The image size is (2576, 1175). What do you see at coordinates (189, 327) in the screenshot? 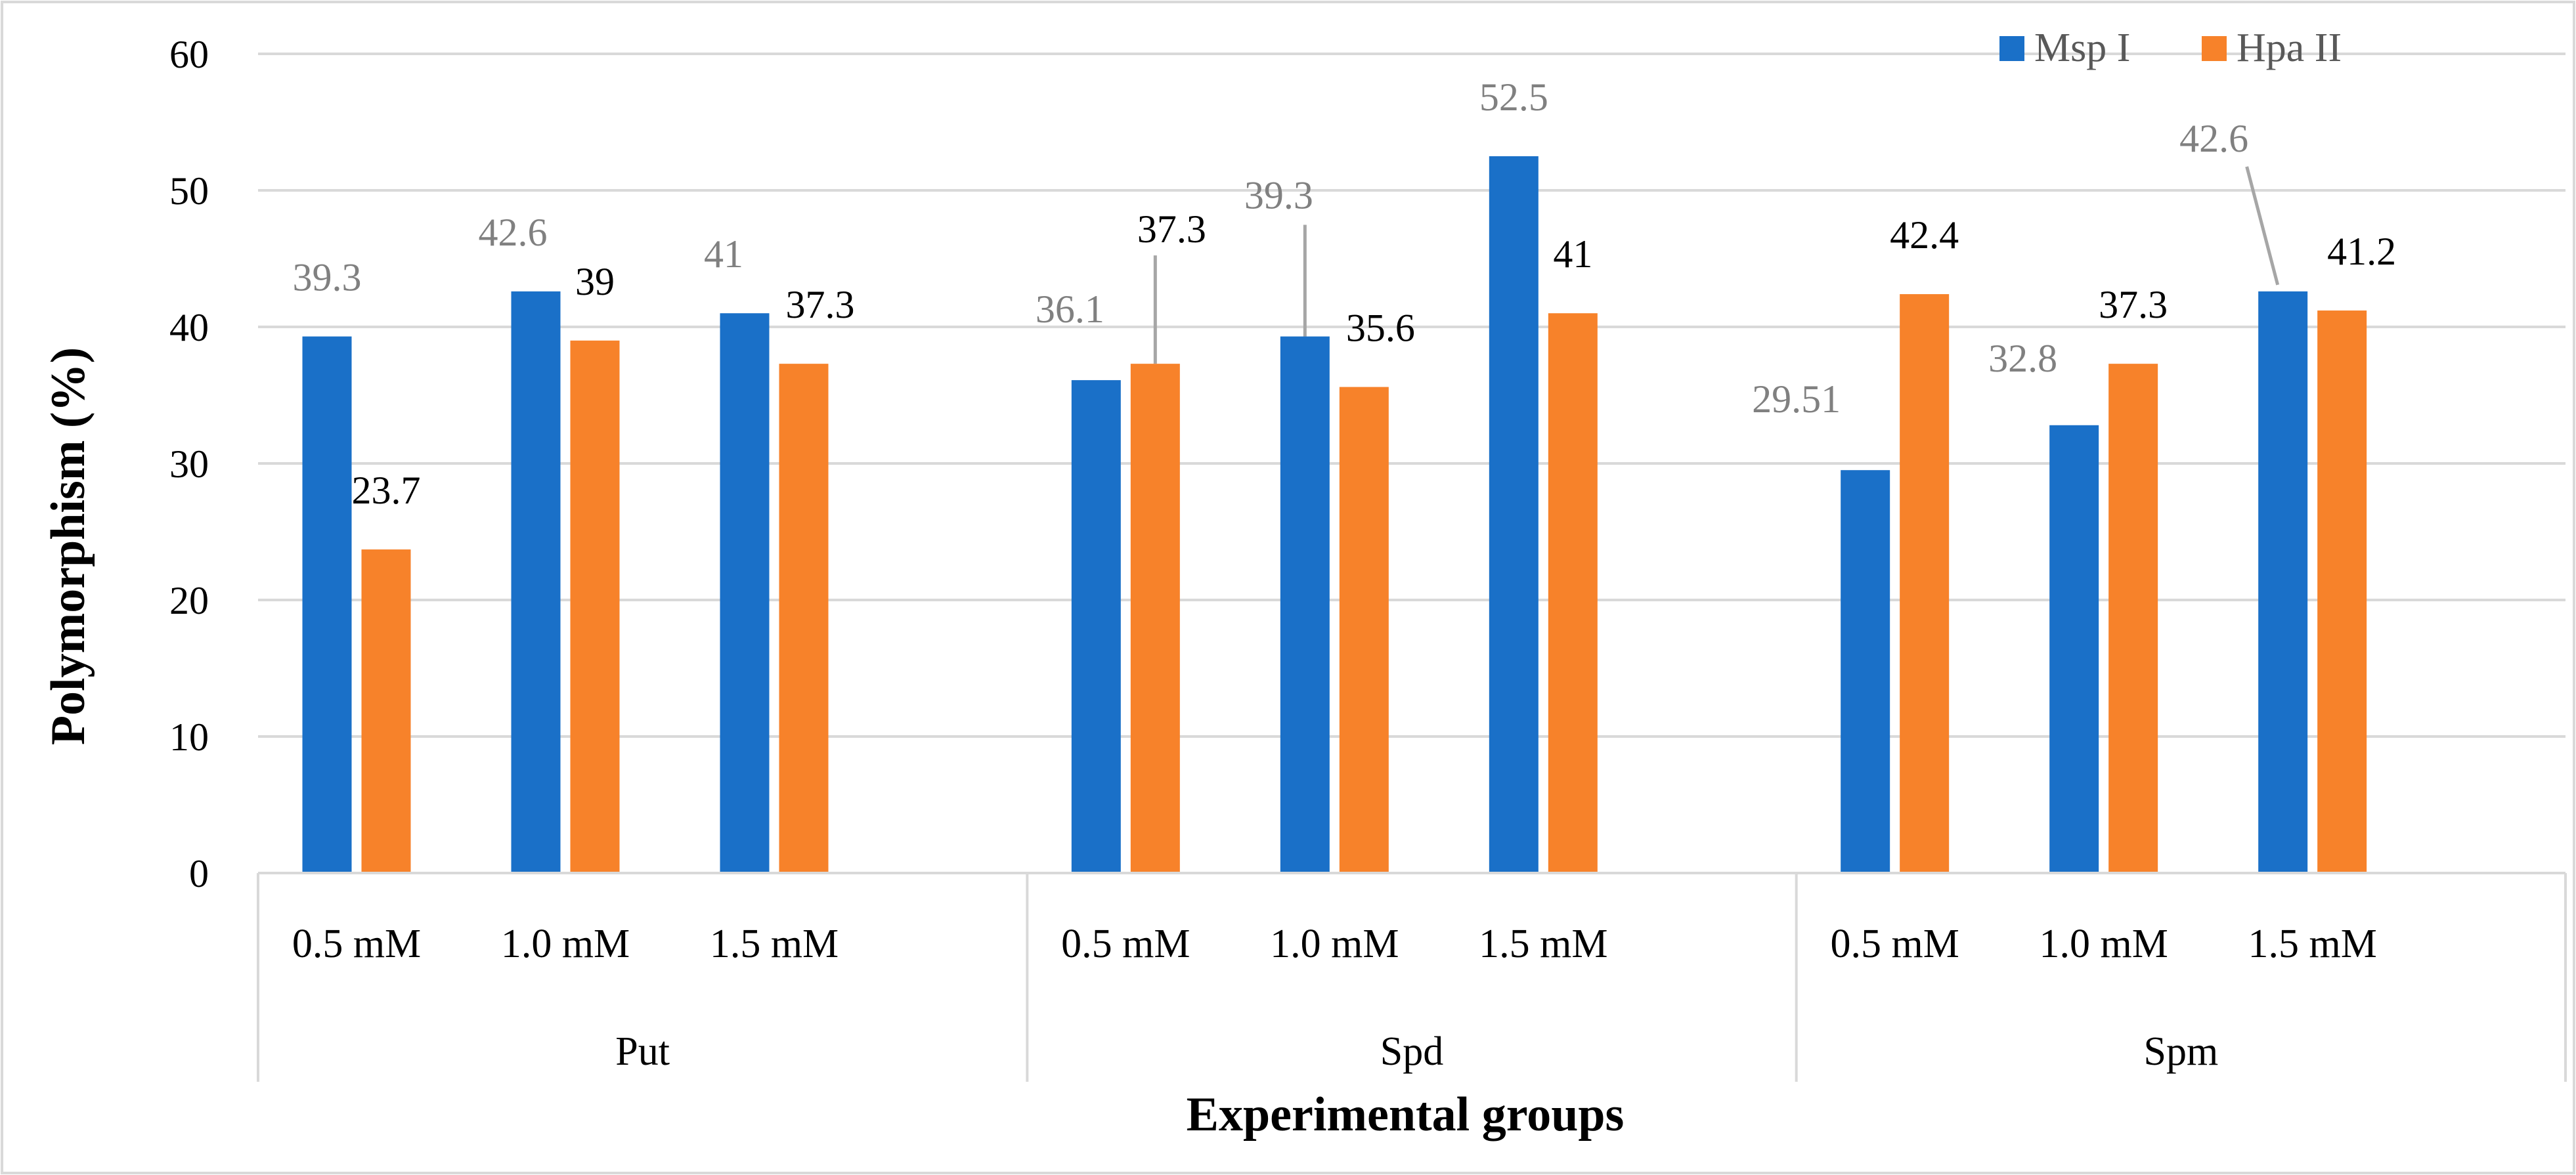
I see `y-tick-label: 40` at bounding box center [189, 327].